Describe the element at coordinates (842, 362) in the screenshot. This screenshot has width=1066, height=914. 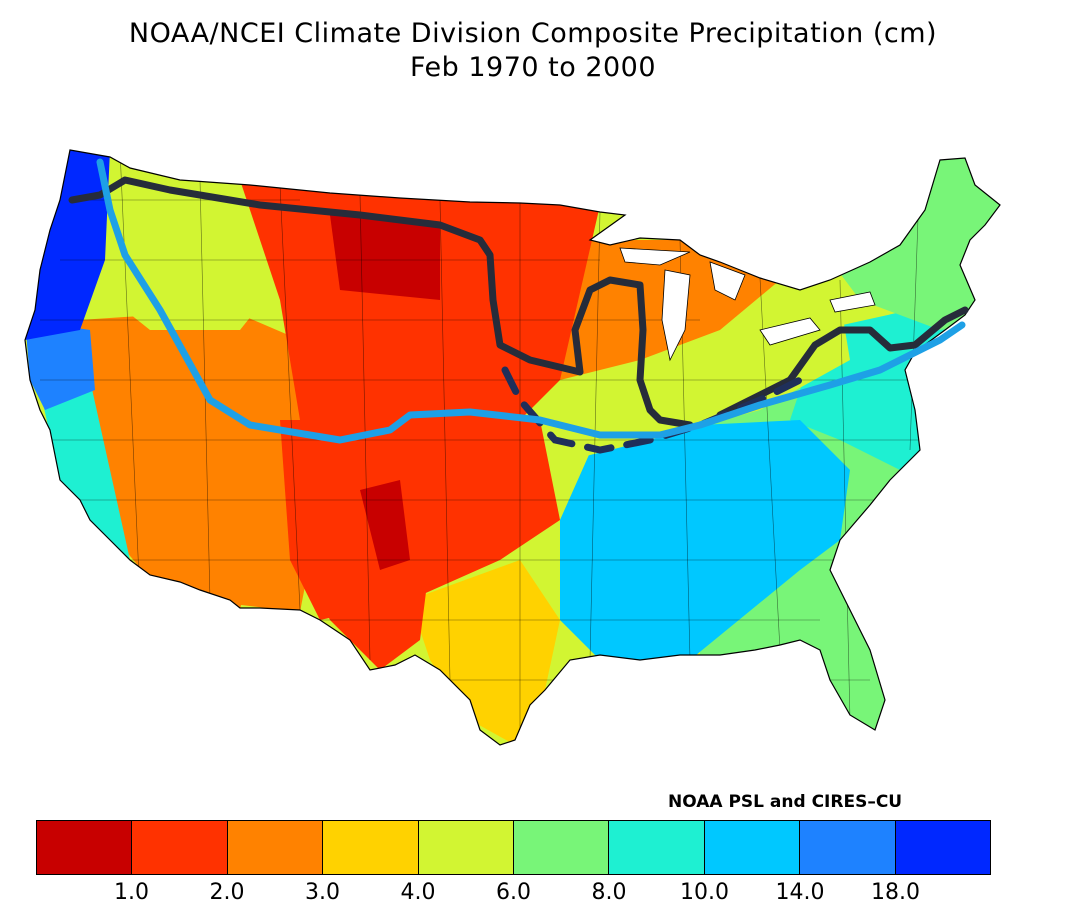
I see `dark-boundary-line-east` at that location.